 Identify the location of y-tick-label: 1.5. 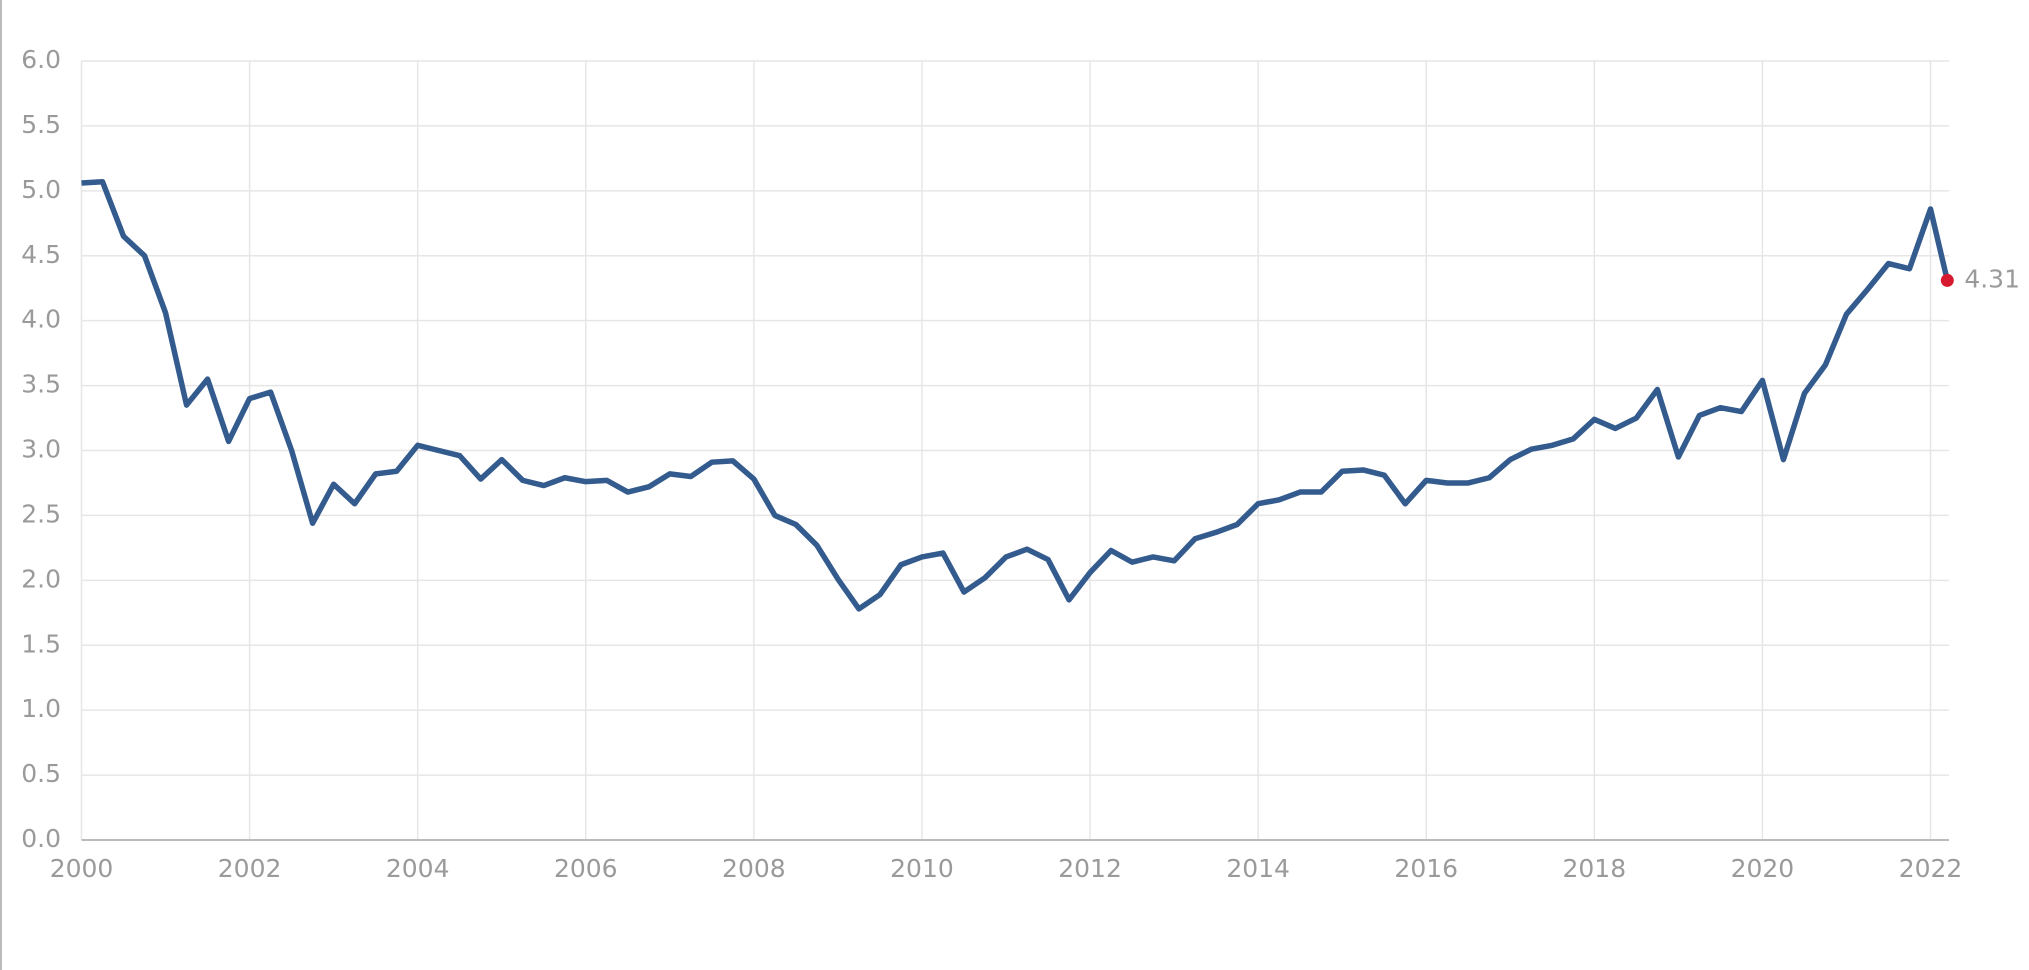
(41, 643).